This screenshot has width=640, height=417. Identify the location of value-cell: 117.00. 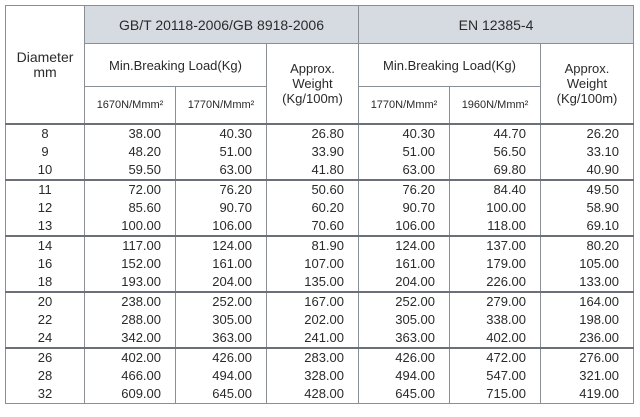
(130, 245).